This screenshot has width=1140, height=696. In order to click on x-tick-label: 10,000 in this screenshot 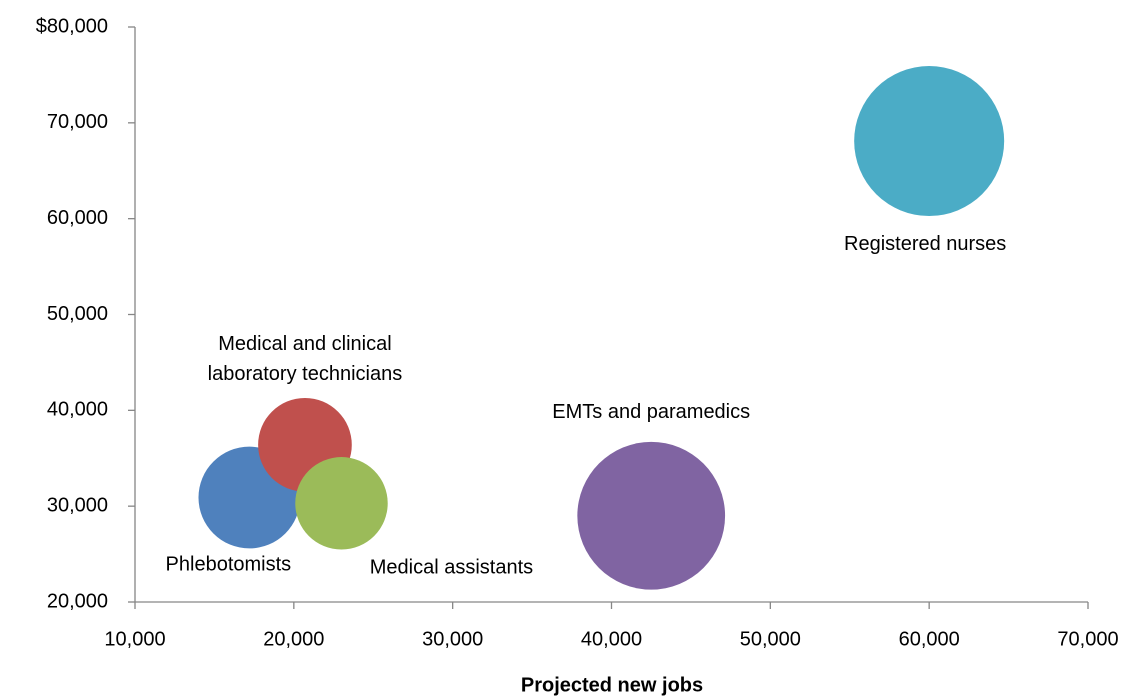, I will do `click(134, 639)`.